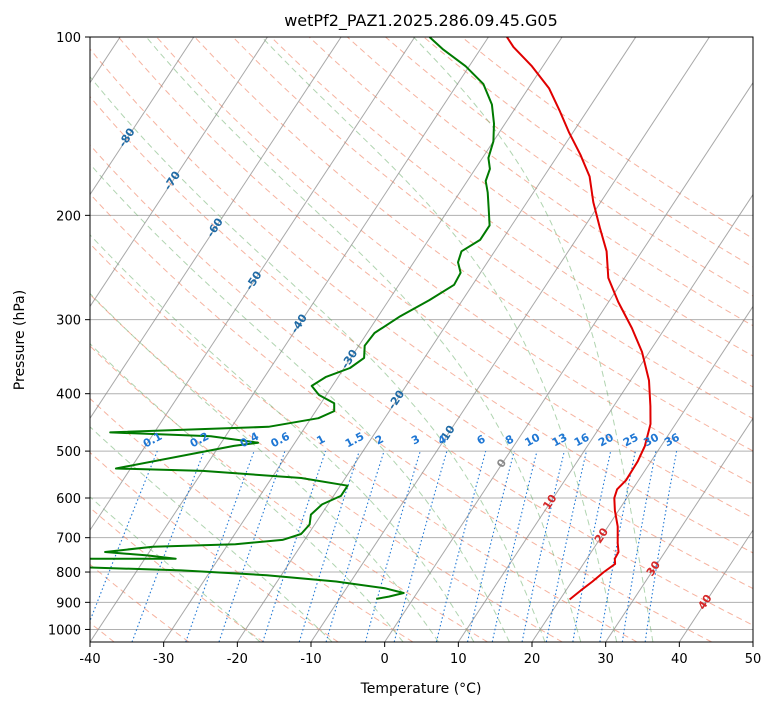 The image size is (775, 708). Describe the element at coordinates (310, 659) in the screenshot. I see `x-tick-label: -10` at that location.